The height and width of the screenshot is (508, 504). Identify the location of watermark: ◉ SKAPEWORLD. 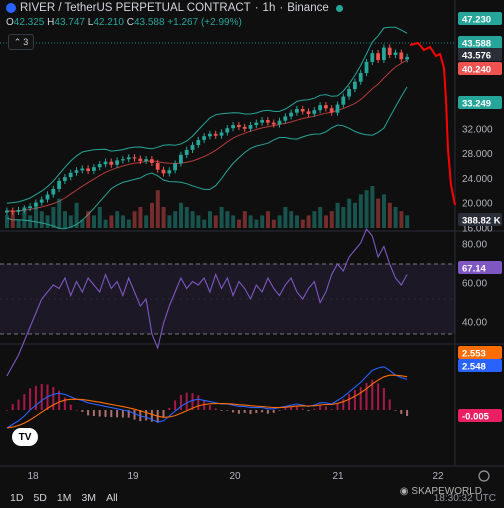
(440, 491).